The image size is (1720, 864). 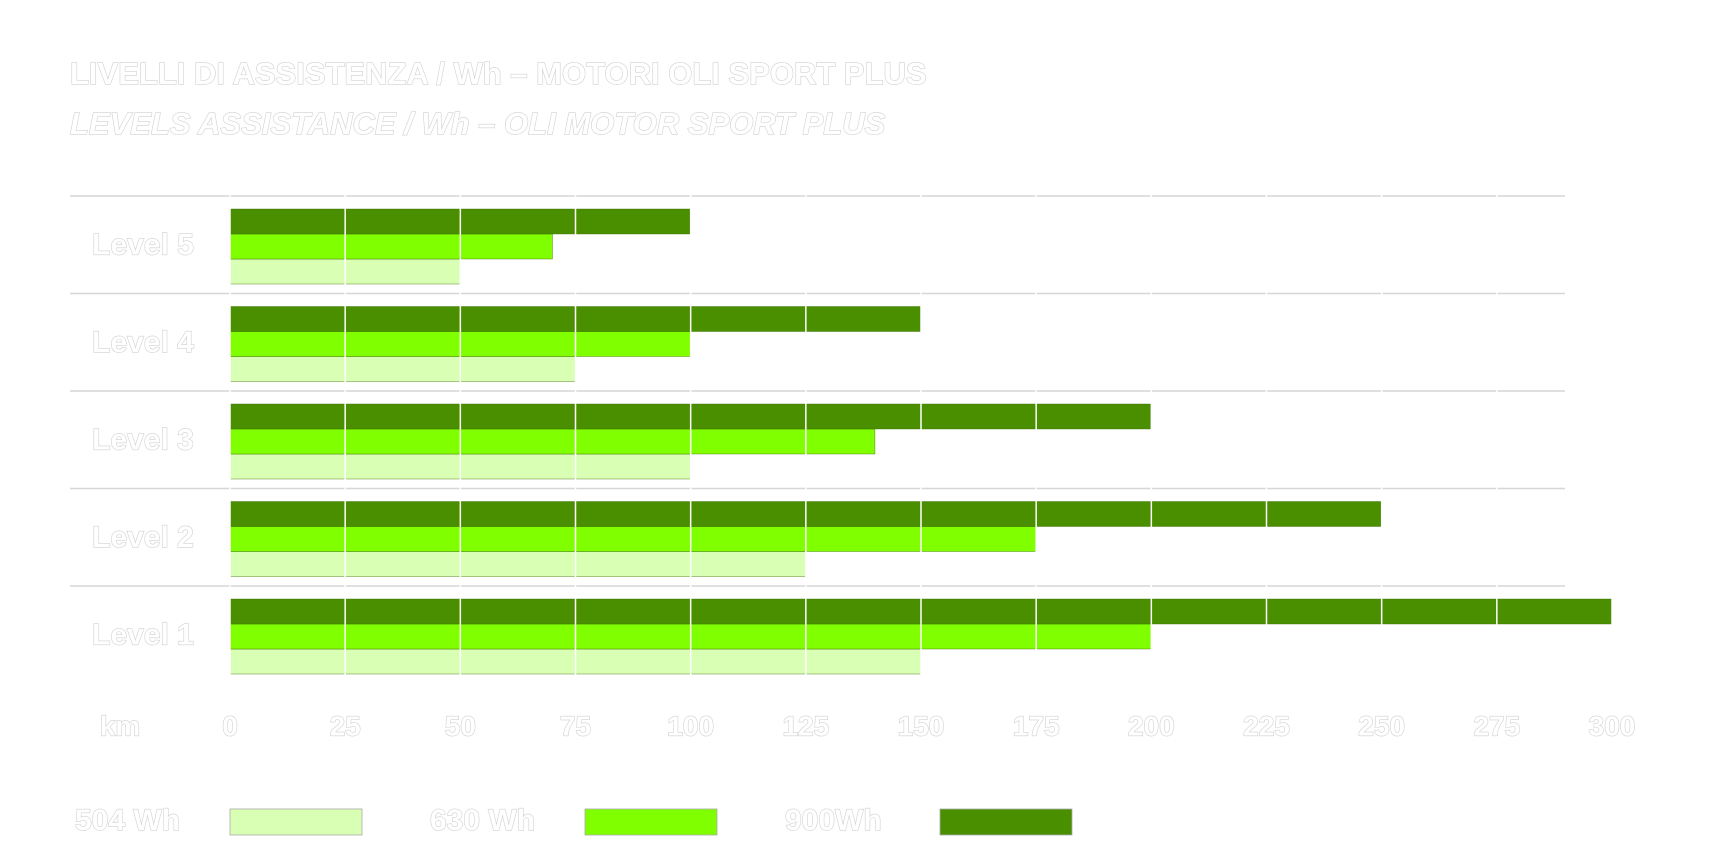 I want to click on x-tick-label: 200, so click(x=1151, y=725).